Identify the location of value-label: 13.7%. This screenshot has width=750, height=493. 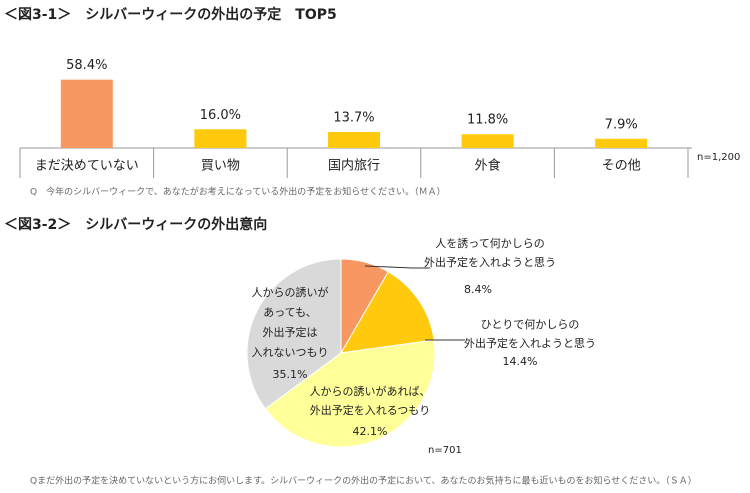
(353, 117).